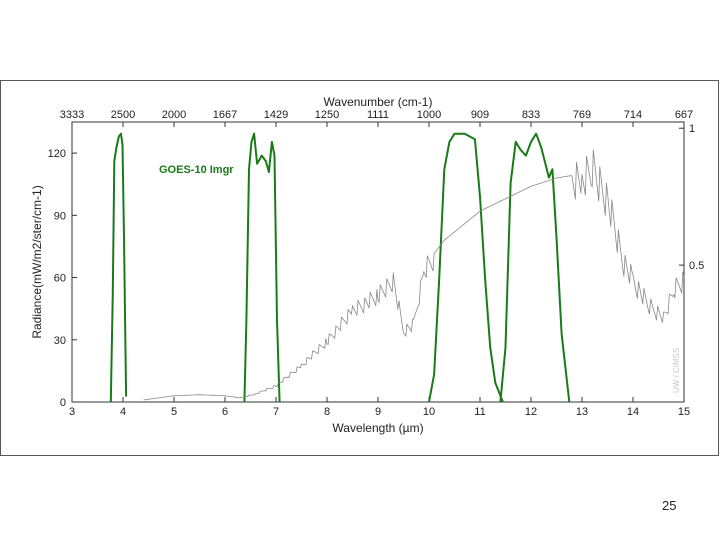  Describe the element at coordinates (692, 129) in the screenshot. I see `right-tick-label: 1` at that location.